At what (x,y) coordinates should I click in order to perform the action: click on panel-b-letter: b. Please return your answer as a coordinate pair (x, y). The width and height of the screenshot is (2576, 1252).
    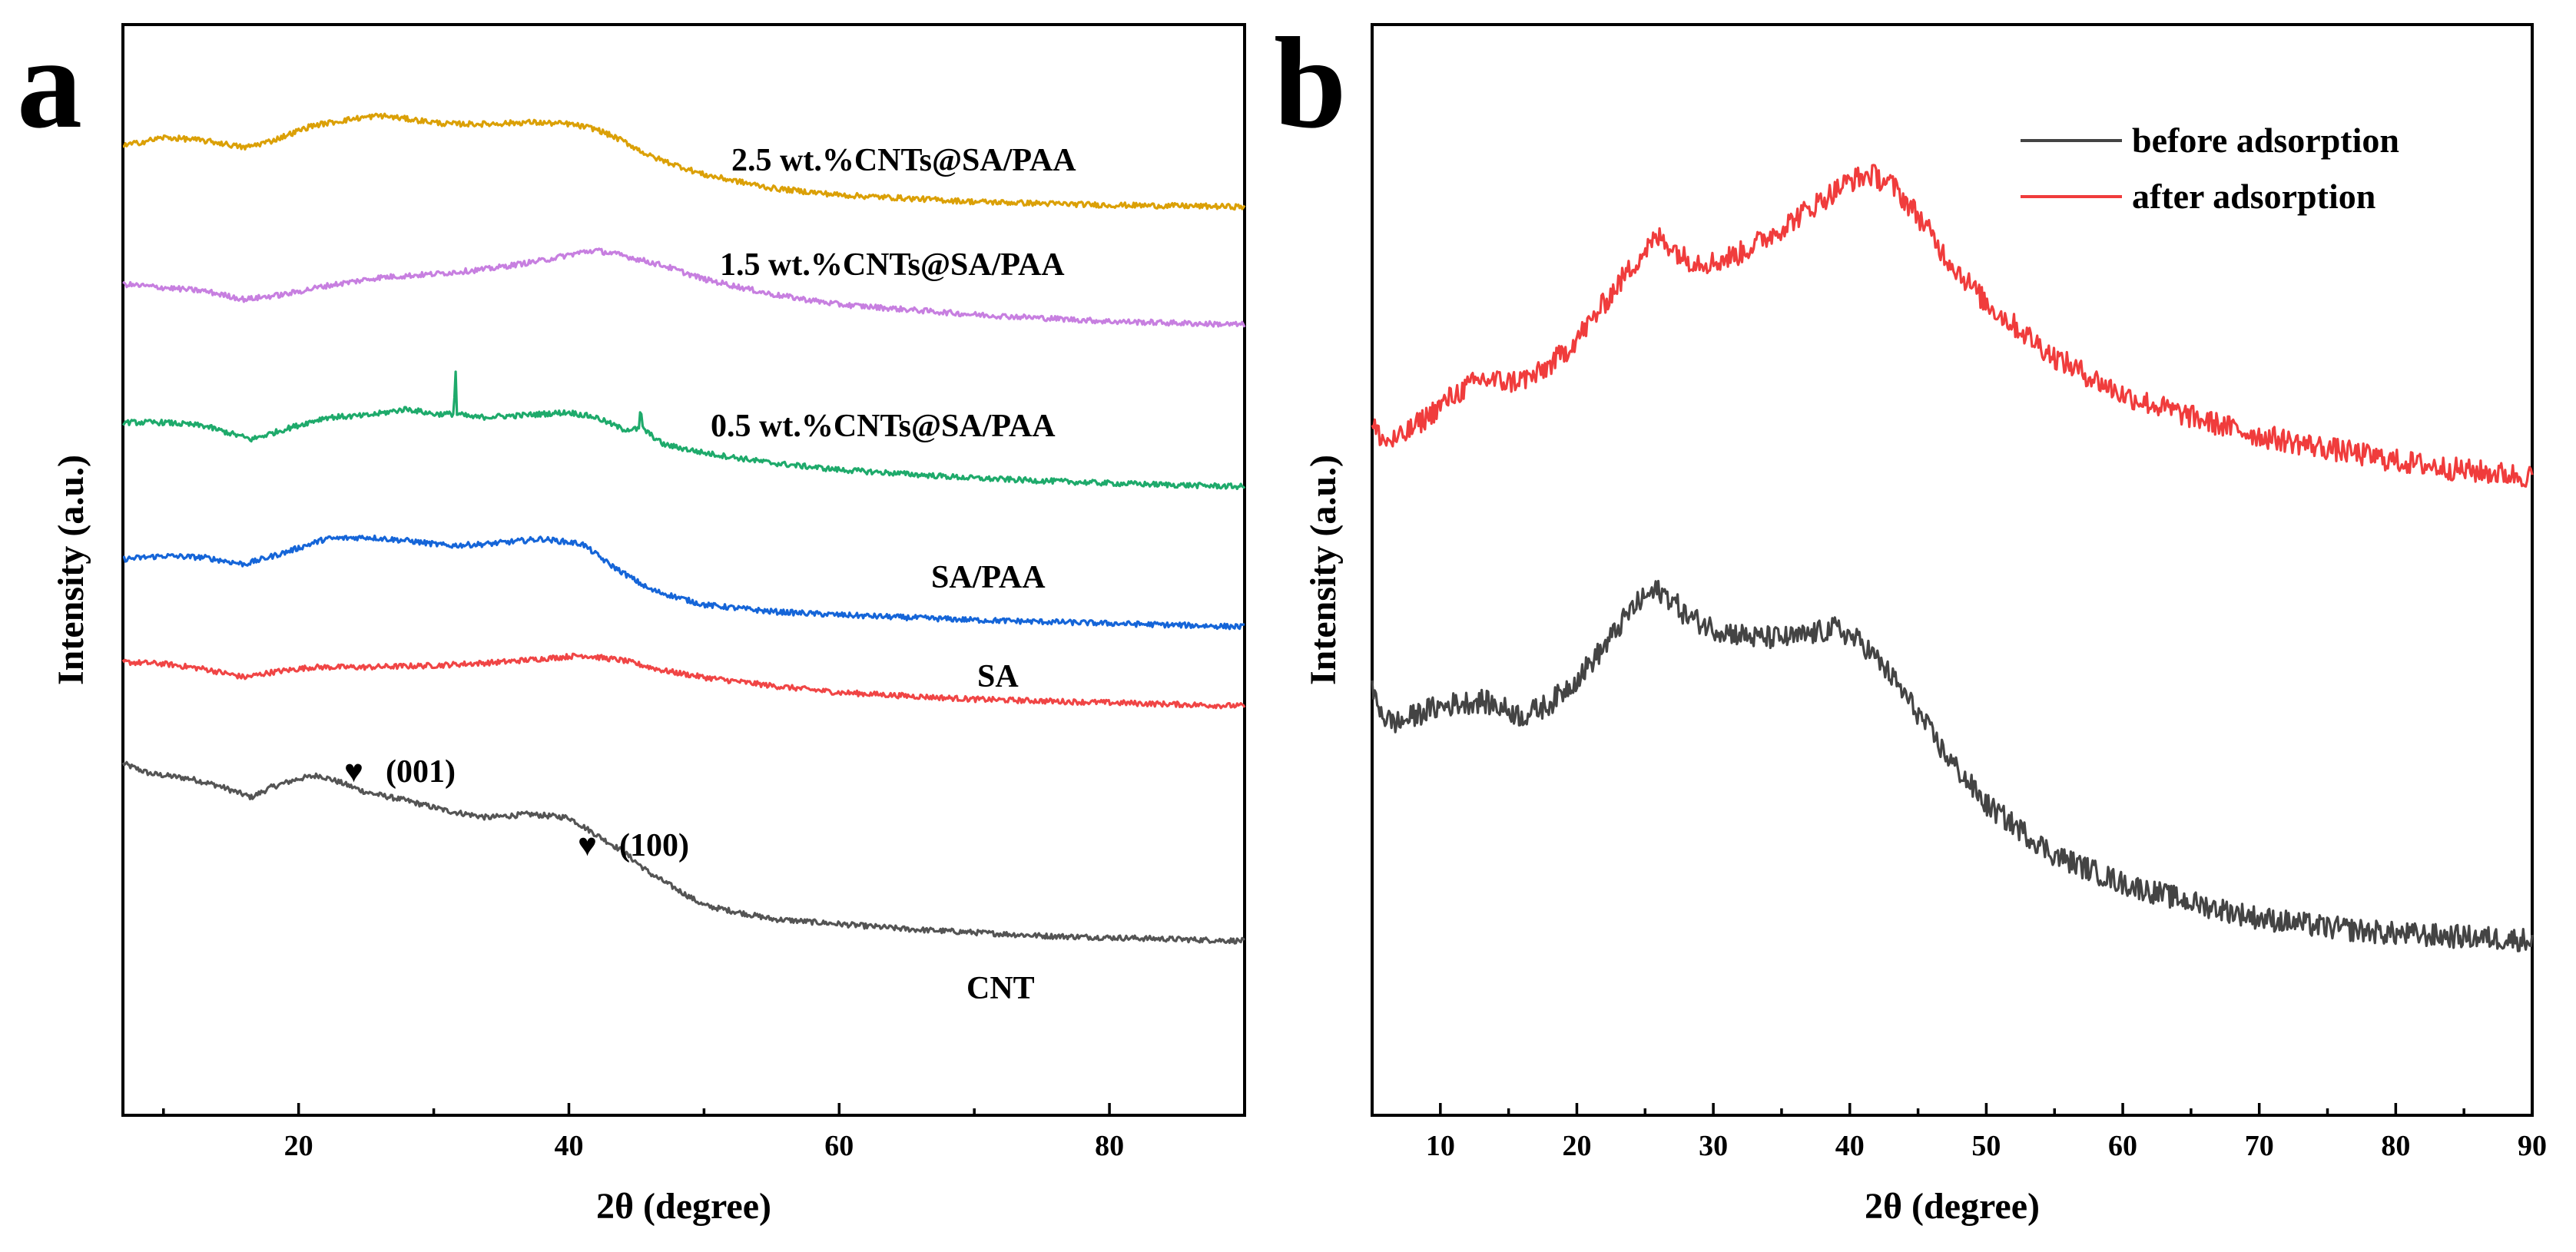
    Looking at the image, I should click on (1310, 83).